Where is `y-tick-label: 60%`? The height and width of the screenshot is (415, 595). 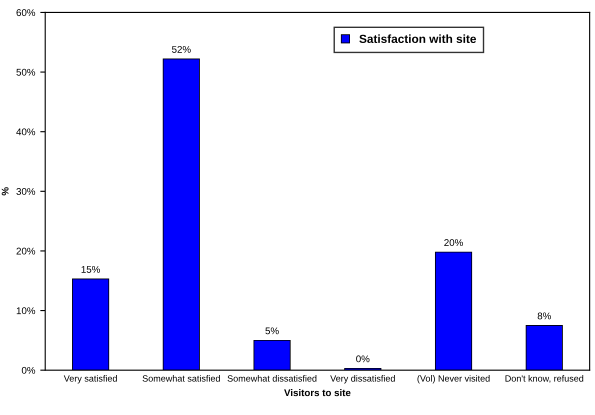
y-tick-label: 60% is located at coordinates (26, 12).